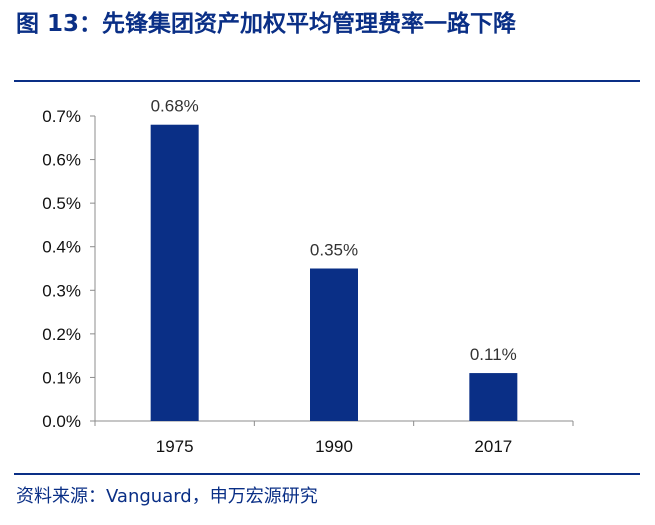 The height and width of the screenshot is (525, 655). I want to click on y-tick-label: 0.1%, so click(61, 377).